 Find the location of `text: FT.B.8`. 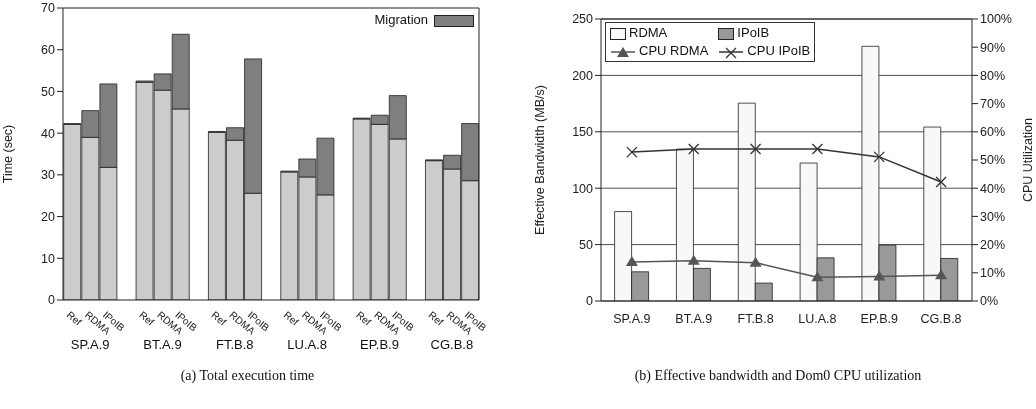

text: FT.B.8 is located at coordinates (235, 344).